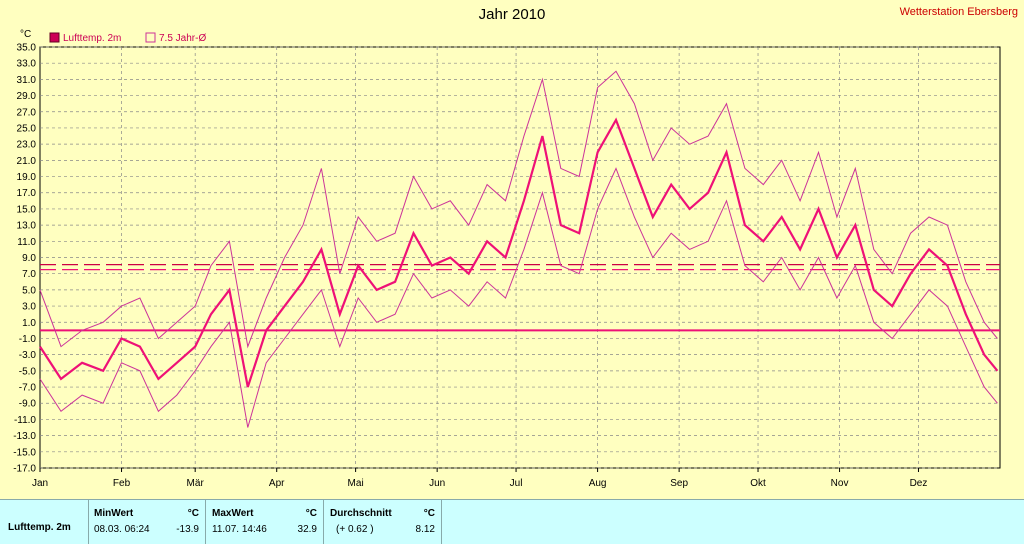 This screenshot has height=544, width=1024. Describe the element at coordinates (25, 34) in the screenshot. I see `y-unit-label: °C` at that location.